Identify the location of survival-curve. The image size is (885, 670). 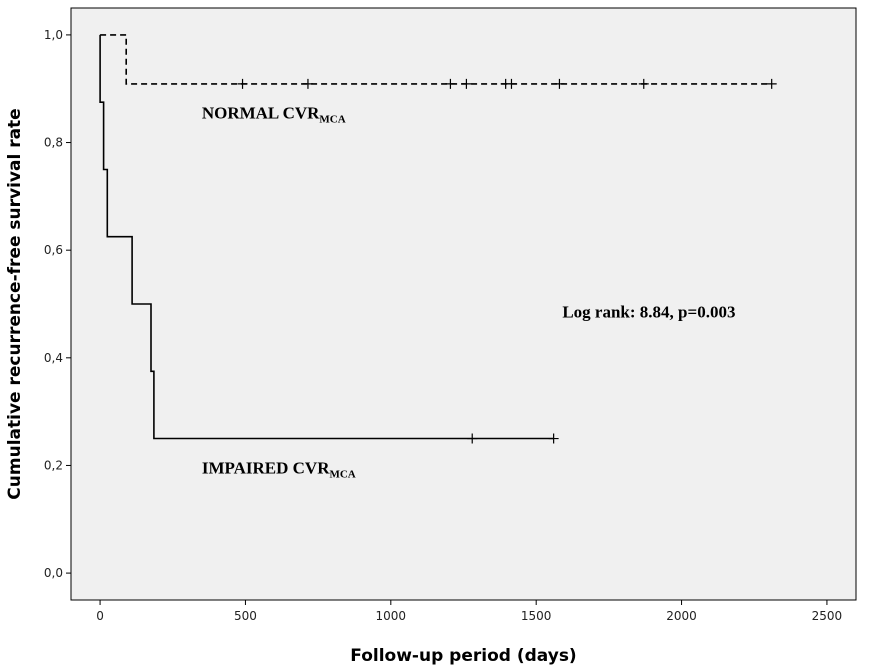
(436, 59).